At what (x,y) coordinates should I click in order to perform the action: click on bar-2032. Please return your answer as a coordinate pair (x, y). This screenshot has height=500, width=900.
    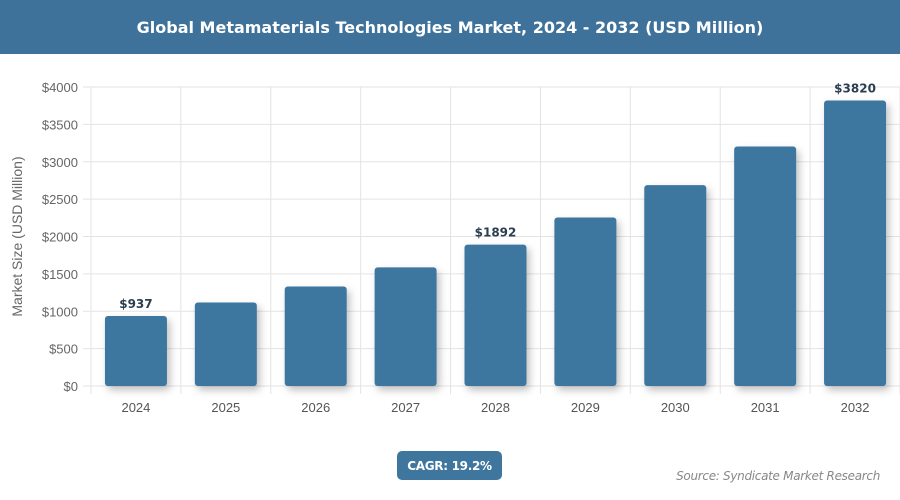
    Looking at the image, I should click on (855, 243).